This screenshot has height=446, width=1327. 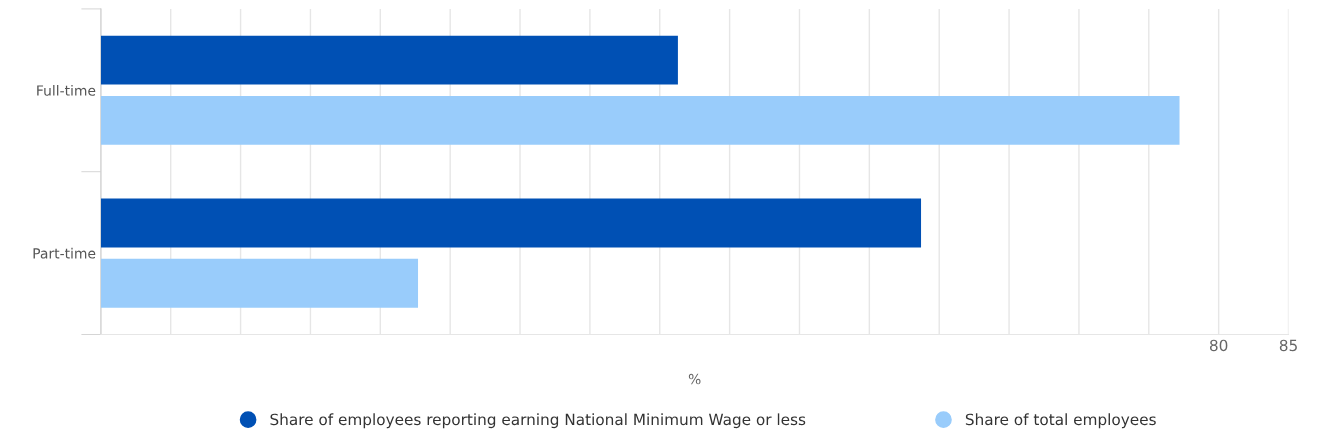 I want to click on legend-label: Share of employees reporting earning National Minimum Wage or less, so click(x=538, y=421).